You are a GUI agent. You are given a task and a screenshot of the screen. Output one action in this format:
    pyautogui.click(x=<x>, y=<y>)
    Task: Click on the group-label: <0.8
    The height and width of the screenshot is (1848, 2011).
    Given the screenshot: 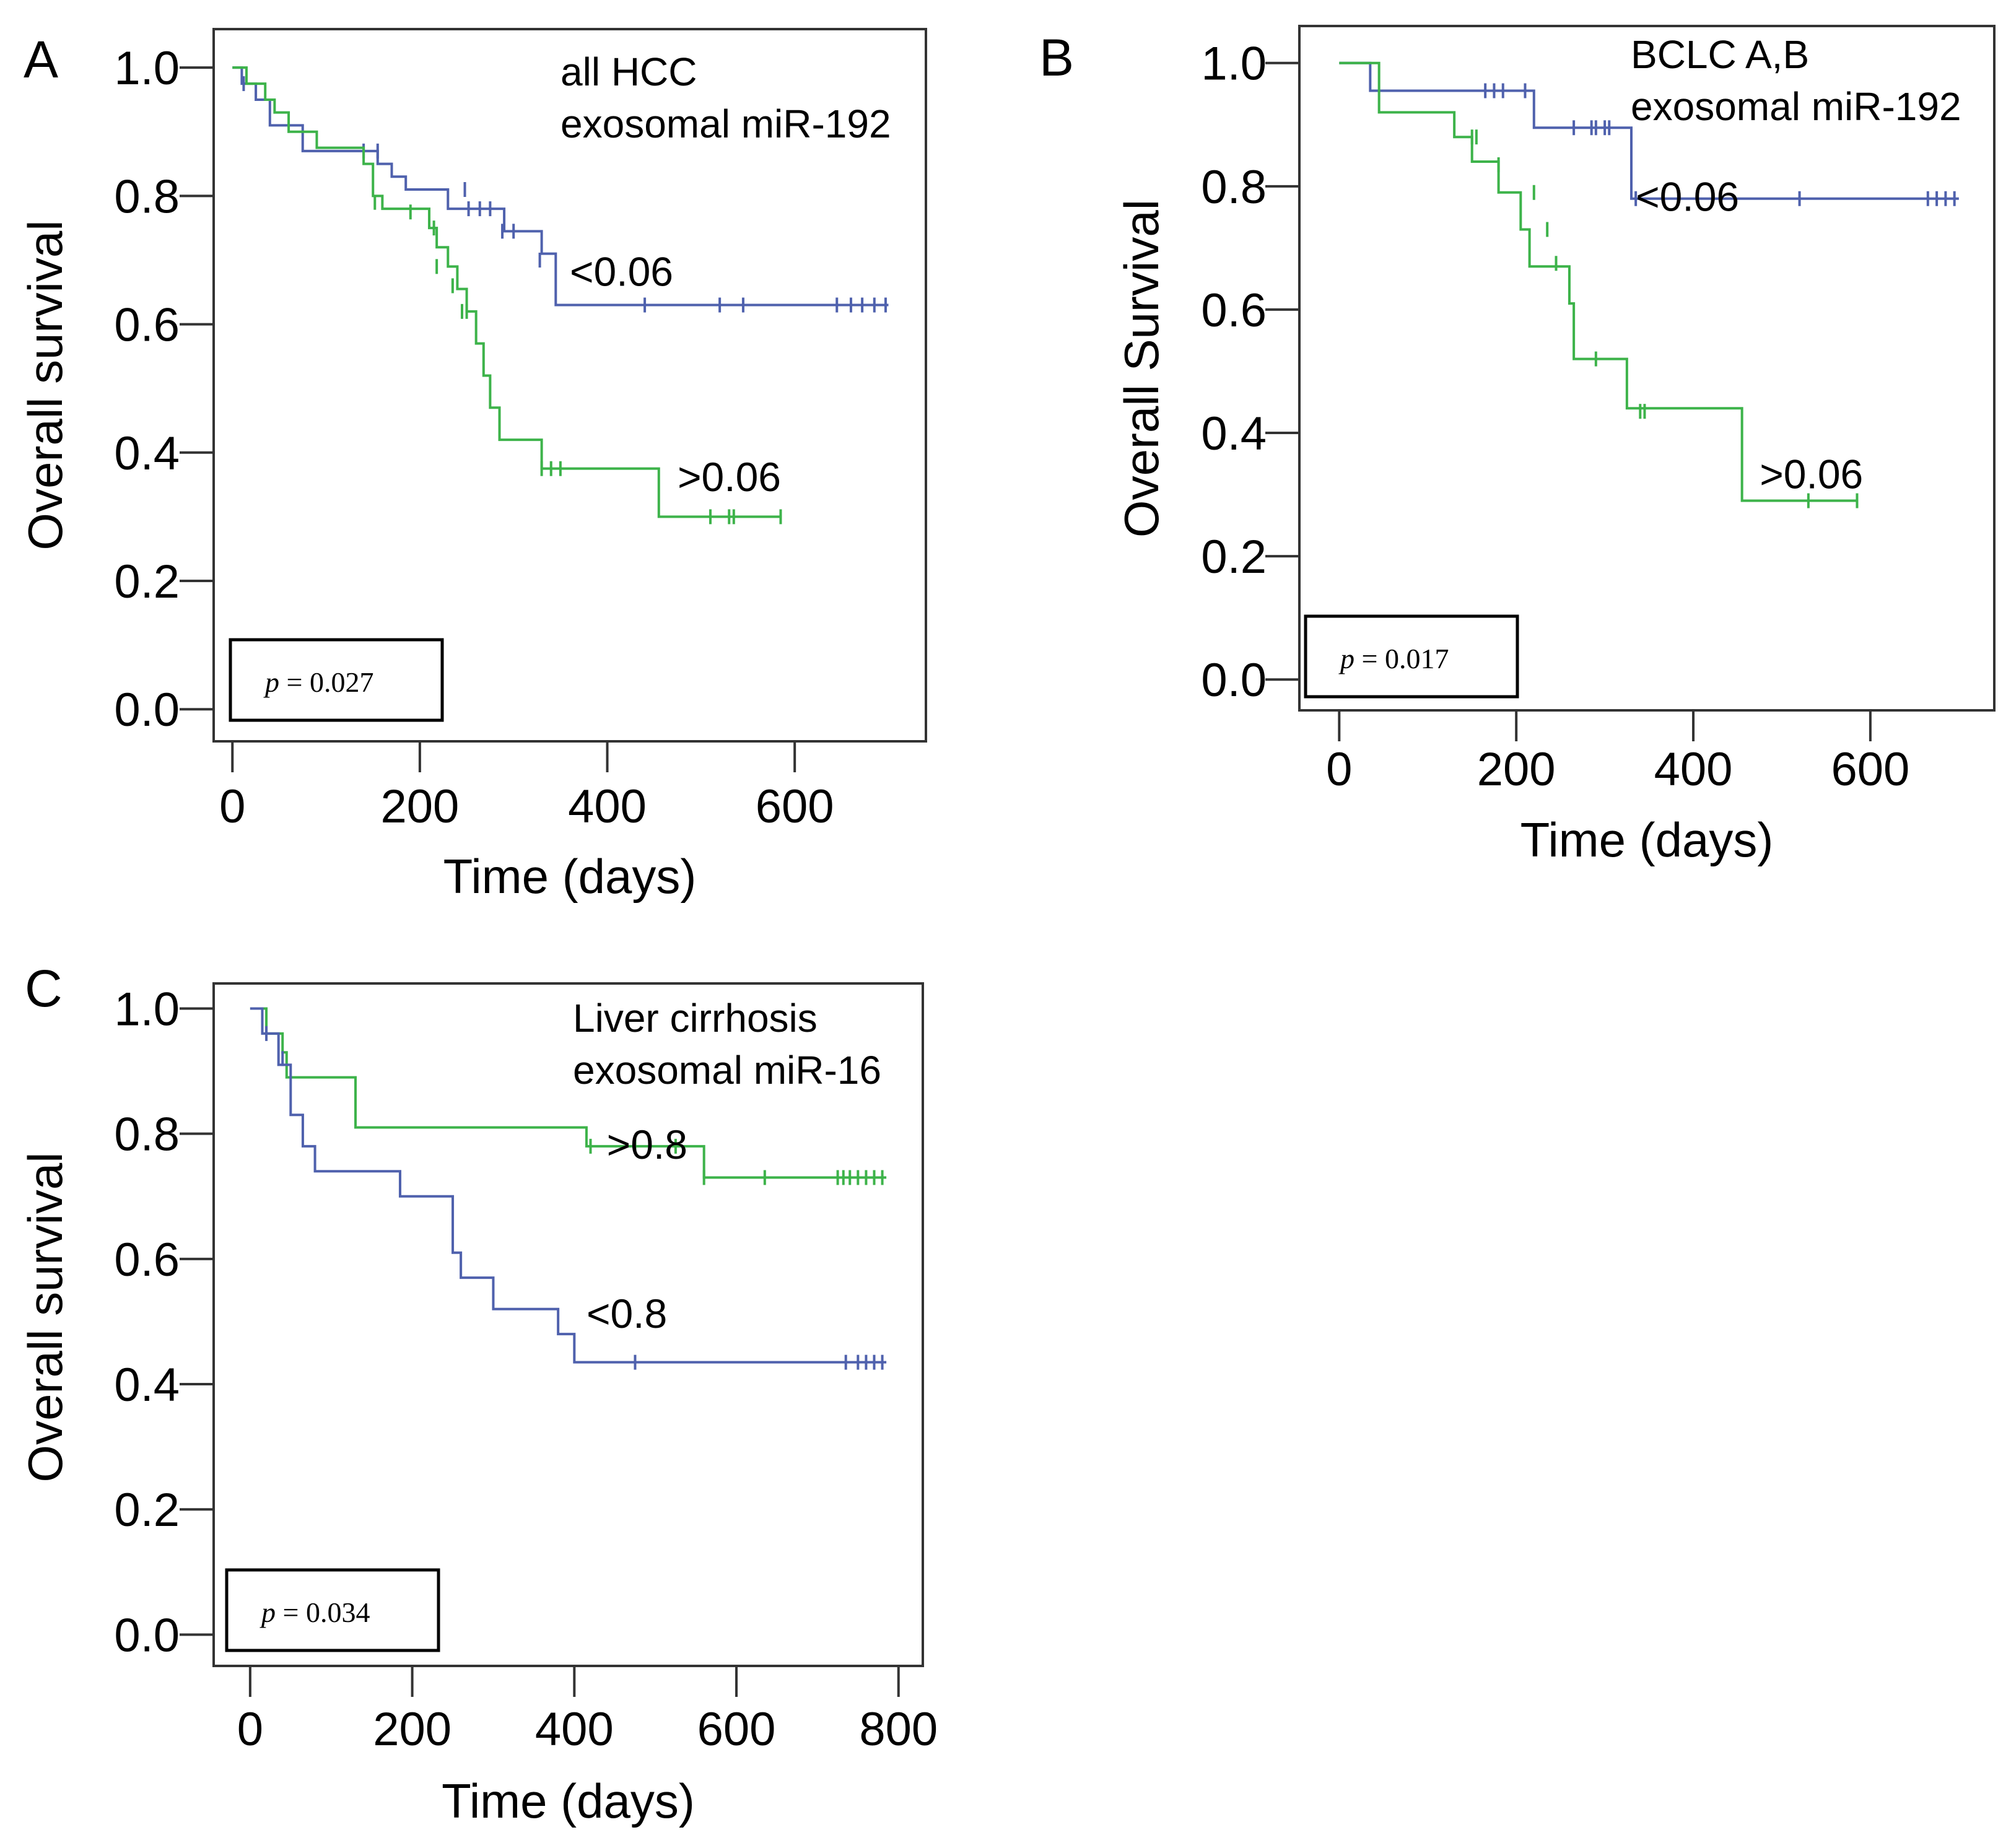 What is the action you would take?
    pyautogui.click(x=627, y=1313)
    